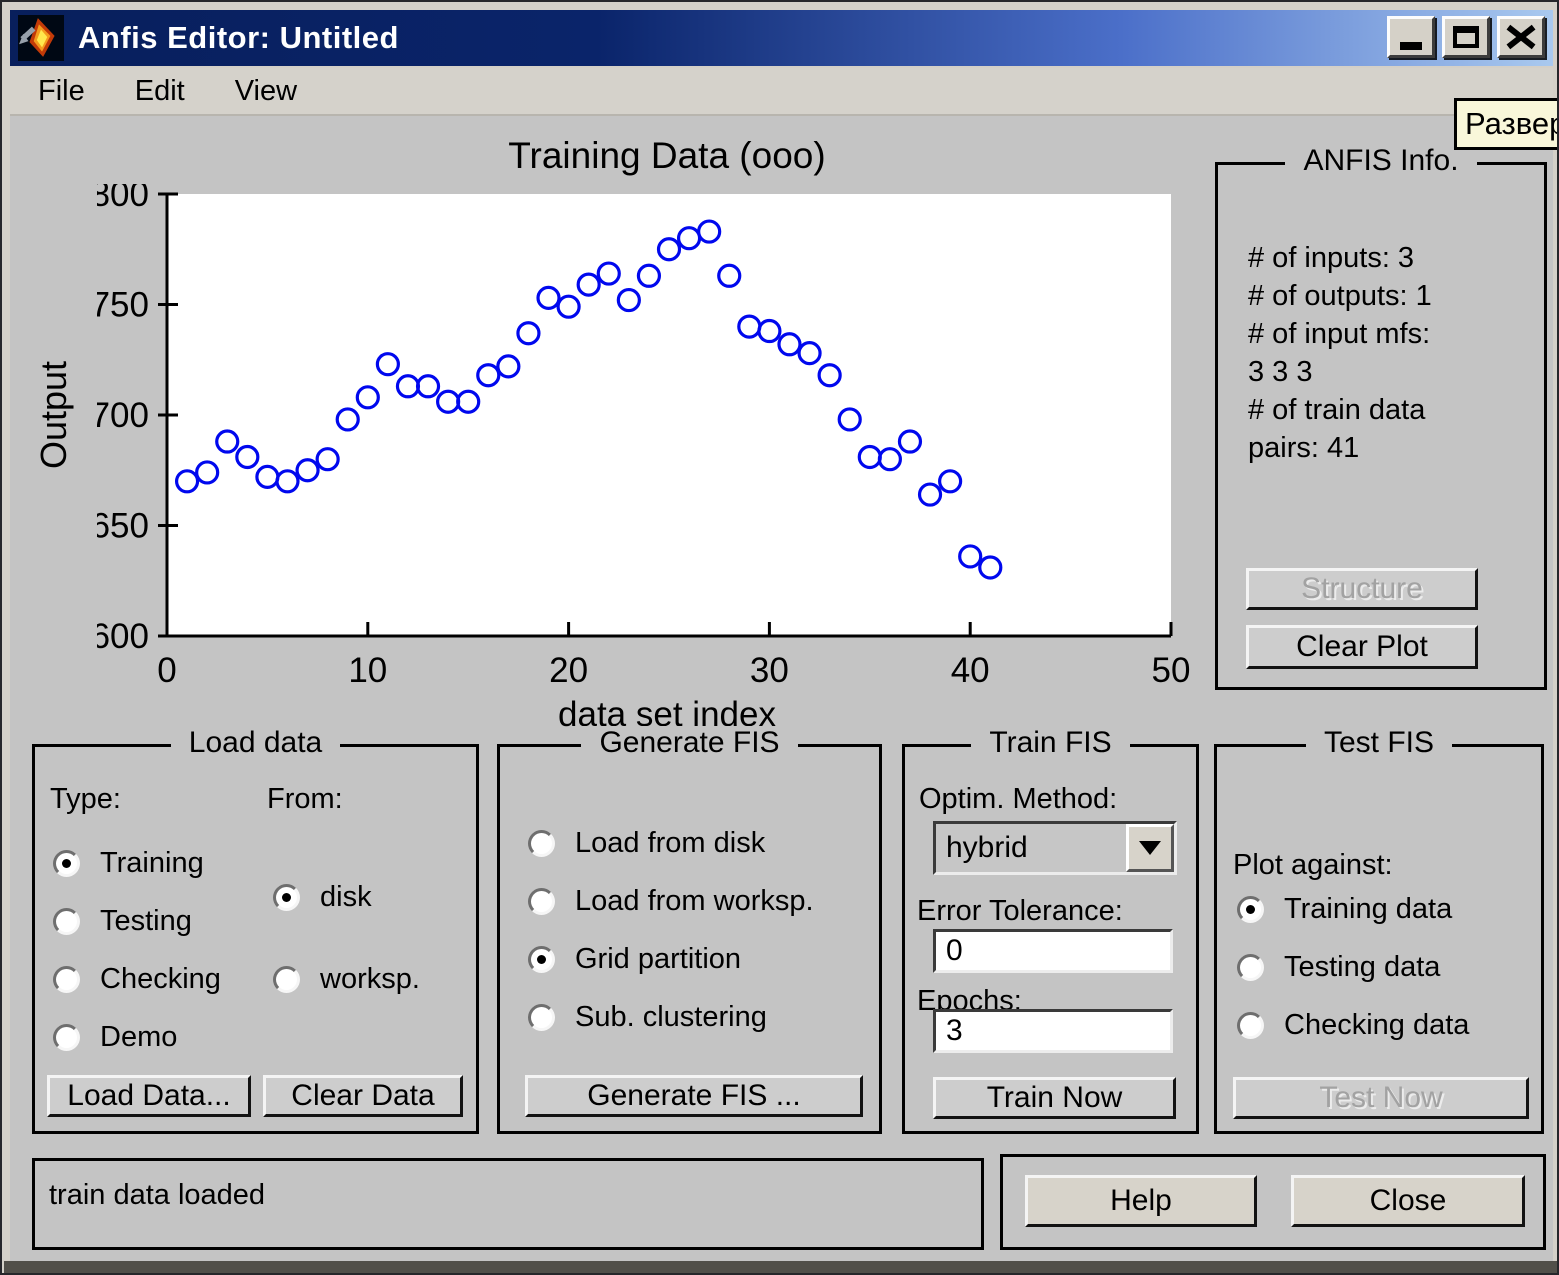 Image resolution: width=1559 pixels, height=1275 pixels. Describe the element at coordinates (1362, 967) in the screenshot. I see `radio-testing-data-label: Testing data` at that location.